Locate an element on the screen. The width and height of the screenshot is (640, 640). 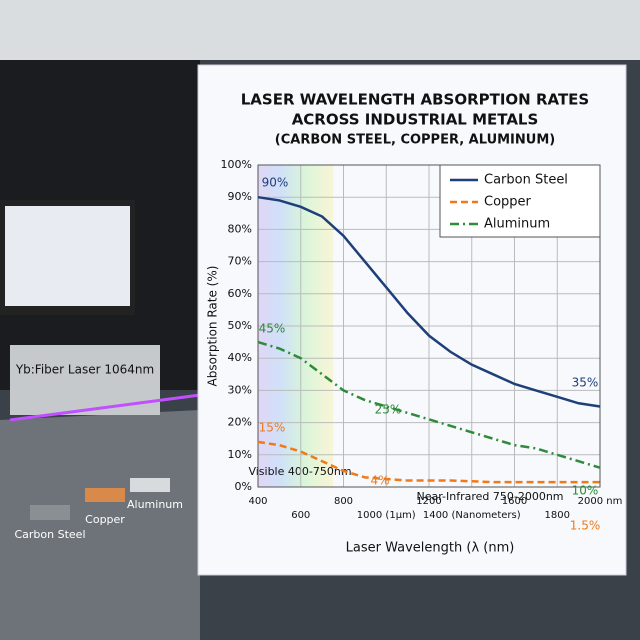
annotation: 10% is located at coordinates (585, 491).